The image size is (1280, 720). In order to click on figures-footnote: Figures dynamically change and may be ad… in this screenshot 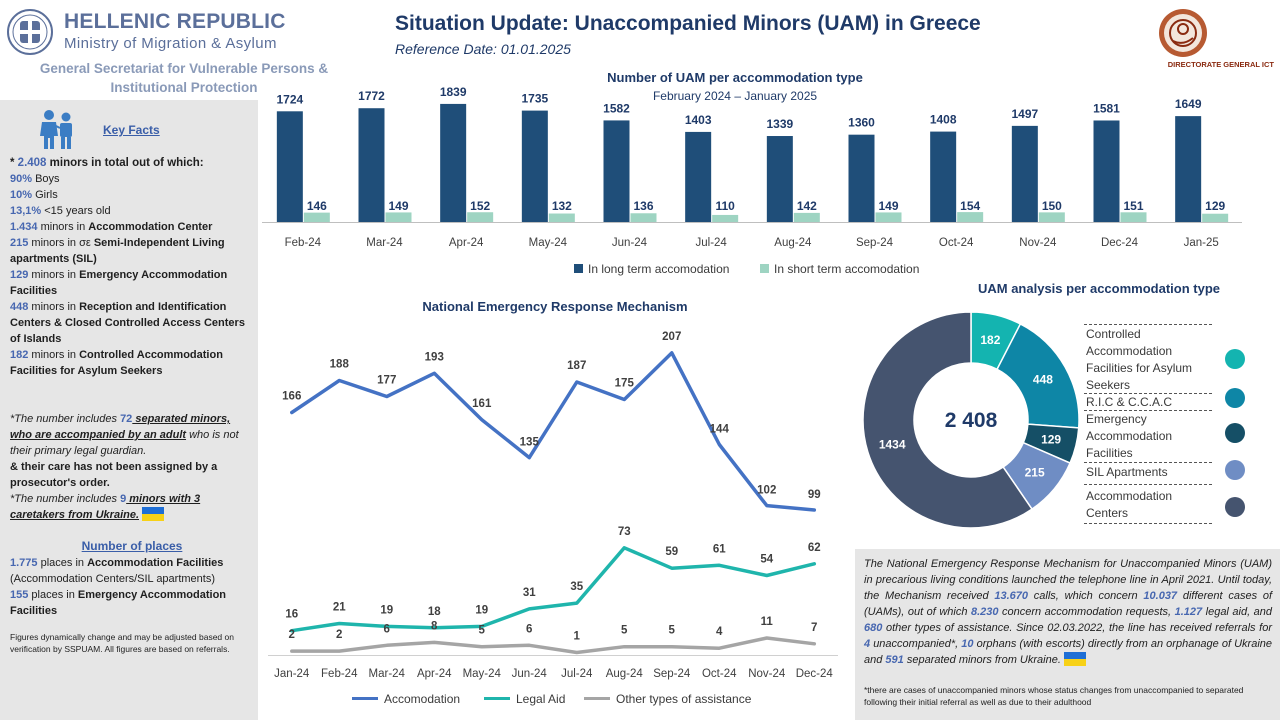, I will do `click(122, 643)`.